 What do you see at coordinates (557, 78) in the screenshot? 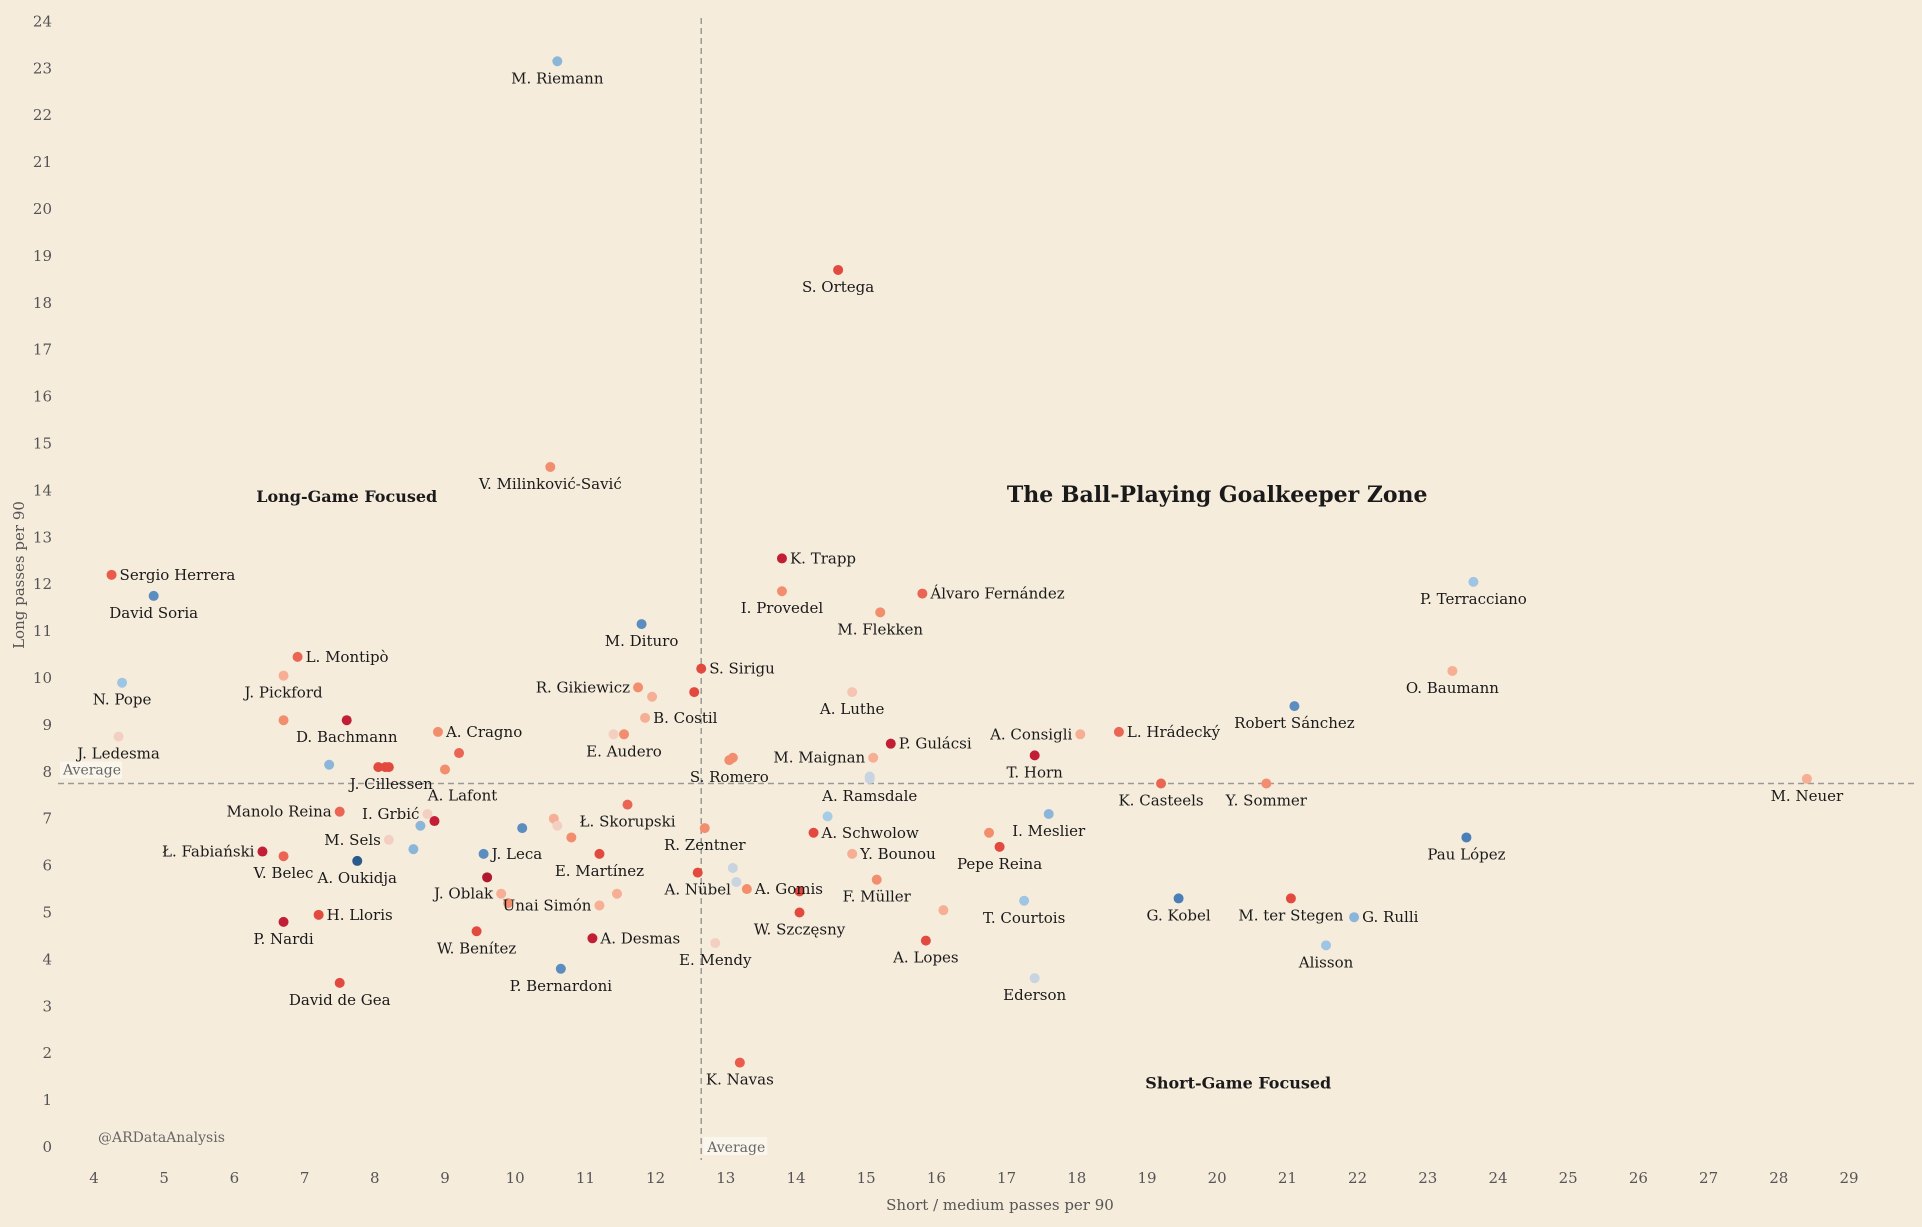
I see `point-label: M. Riemann` at bounding box center [557, 78].